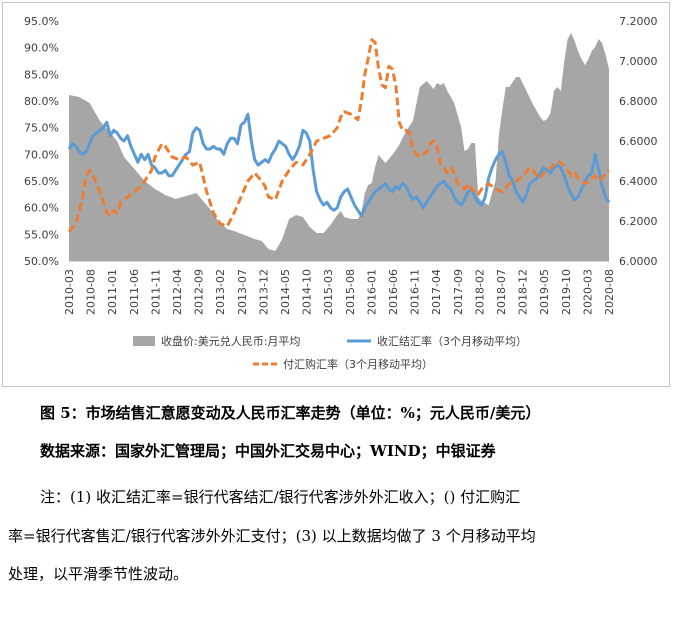  What do you see at coordinates (638, 141) in the screenshot?
I see `y-right-tick-label: 6.6000` at bounding box center [638, 141].